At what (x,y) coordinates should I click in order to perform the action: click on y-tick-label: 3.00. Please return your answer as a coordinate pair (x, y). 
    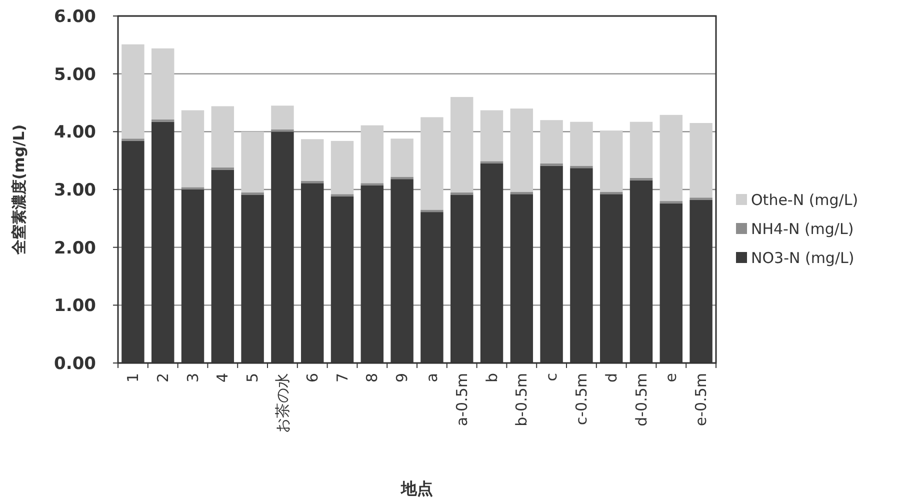
    Looking at the image, I should click on (75, 190).